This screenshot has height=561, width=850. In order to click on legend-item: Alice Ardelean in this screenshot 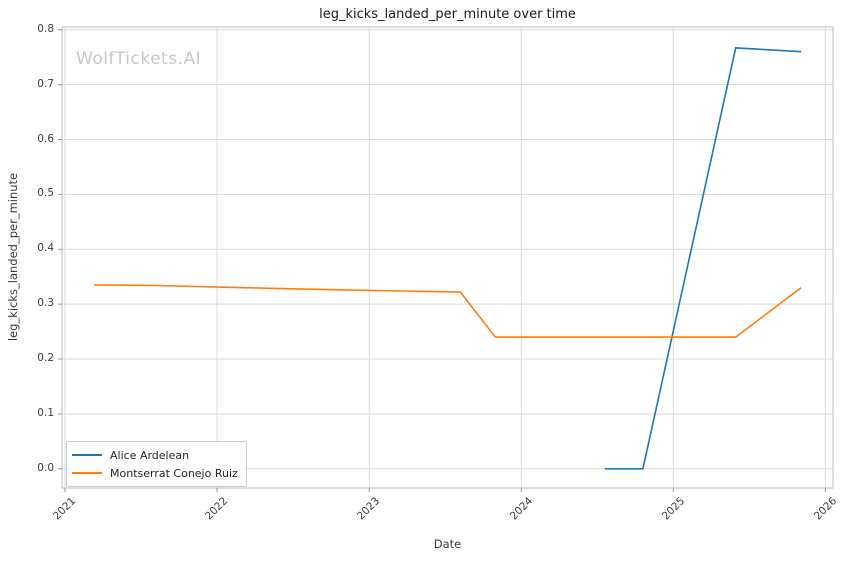, I will do `click(155, 455)`.